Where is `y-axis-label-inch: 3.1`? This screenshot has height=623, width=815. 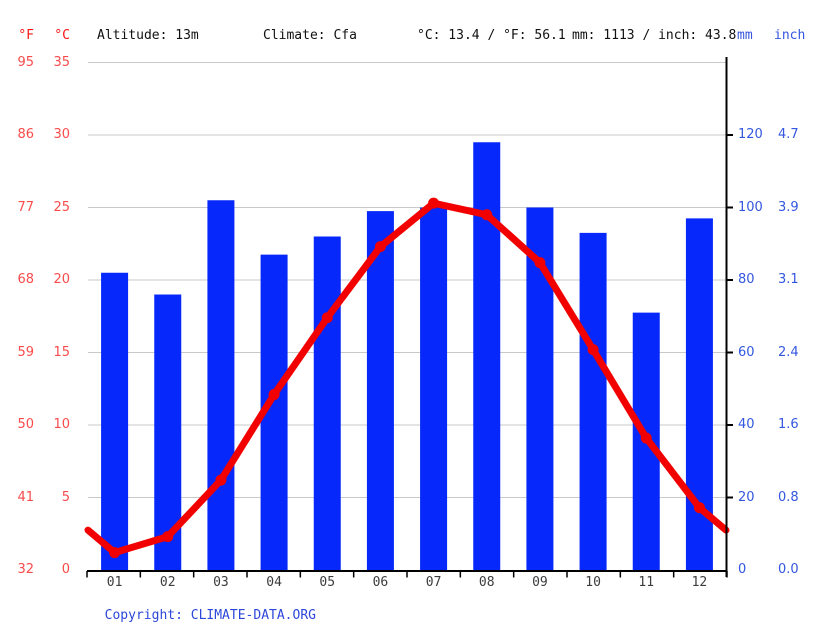 y-axis-label-inch: 3.1 is located at coordinates (788, 279).